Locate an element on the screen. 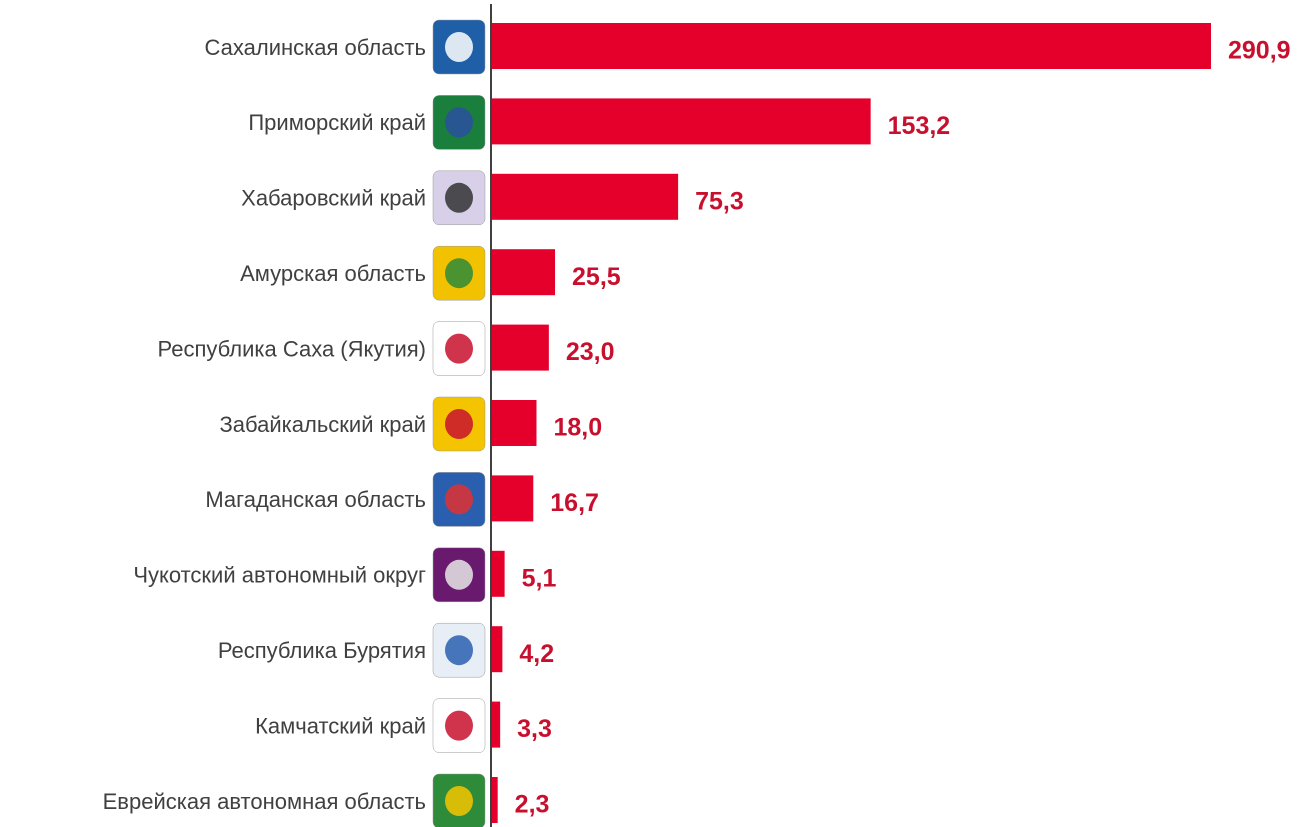 This screenshot has width=1312, height=827. category-label: Магаданская область is located at coordinates (315, 499).